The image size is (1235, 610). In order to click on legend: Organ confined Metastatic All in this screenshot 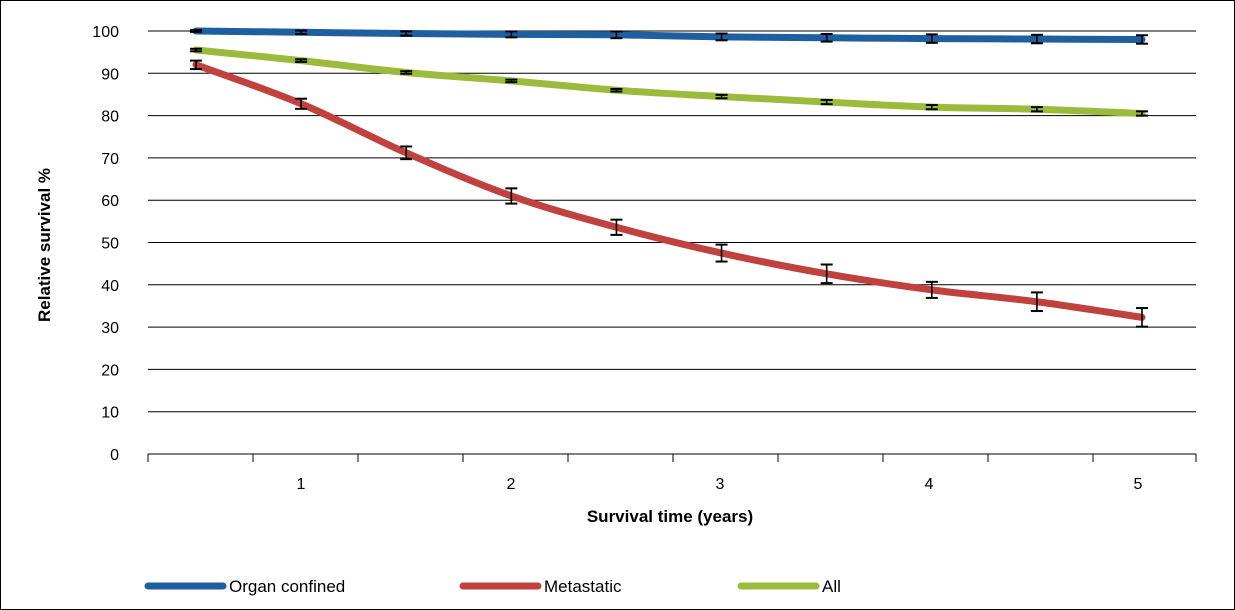, I will do `click(492, 586)`.